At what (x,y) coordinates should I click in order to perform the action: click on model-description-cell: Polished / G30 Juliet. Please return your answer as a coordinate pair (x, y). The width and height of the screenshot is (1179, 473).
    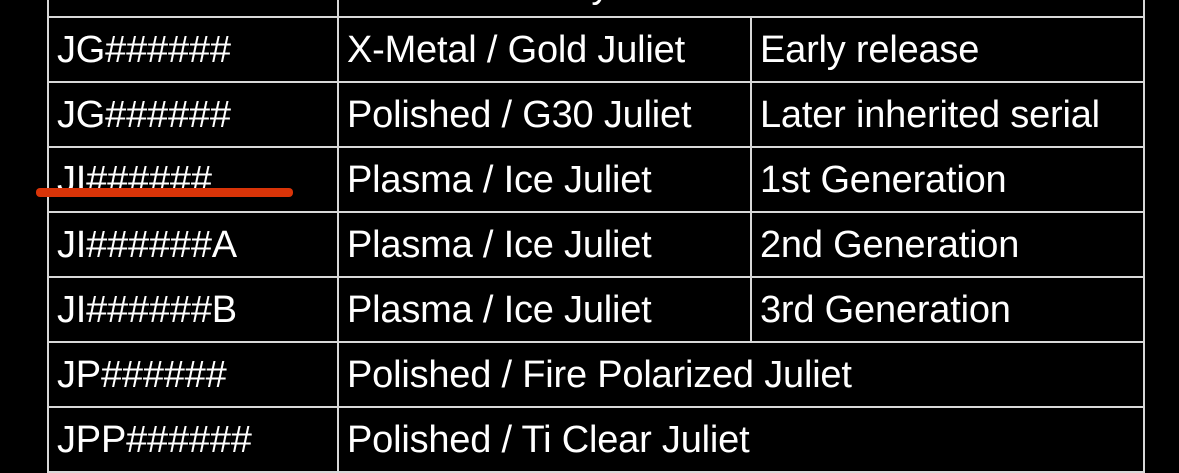
    Looking at the image, I should click on (544, 114).